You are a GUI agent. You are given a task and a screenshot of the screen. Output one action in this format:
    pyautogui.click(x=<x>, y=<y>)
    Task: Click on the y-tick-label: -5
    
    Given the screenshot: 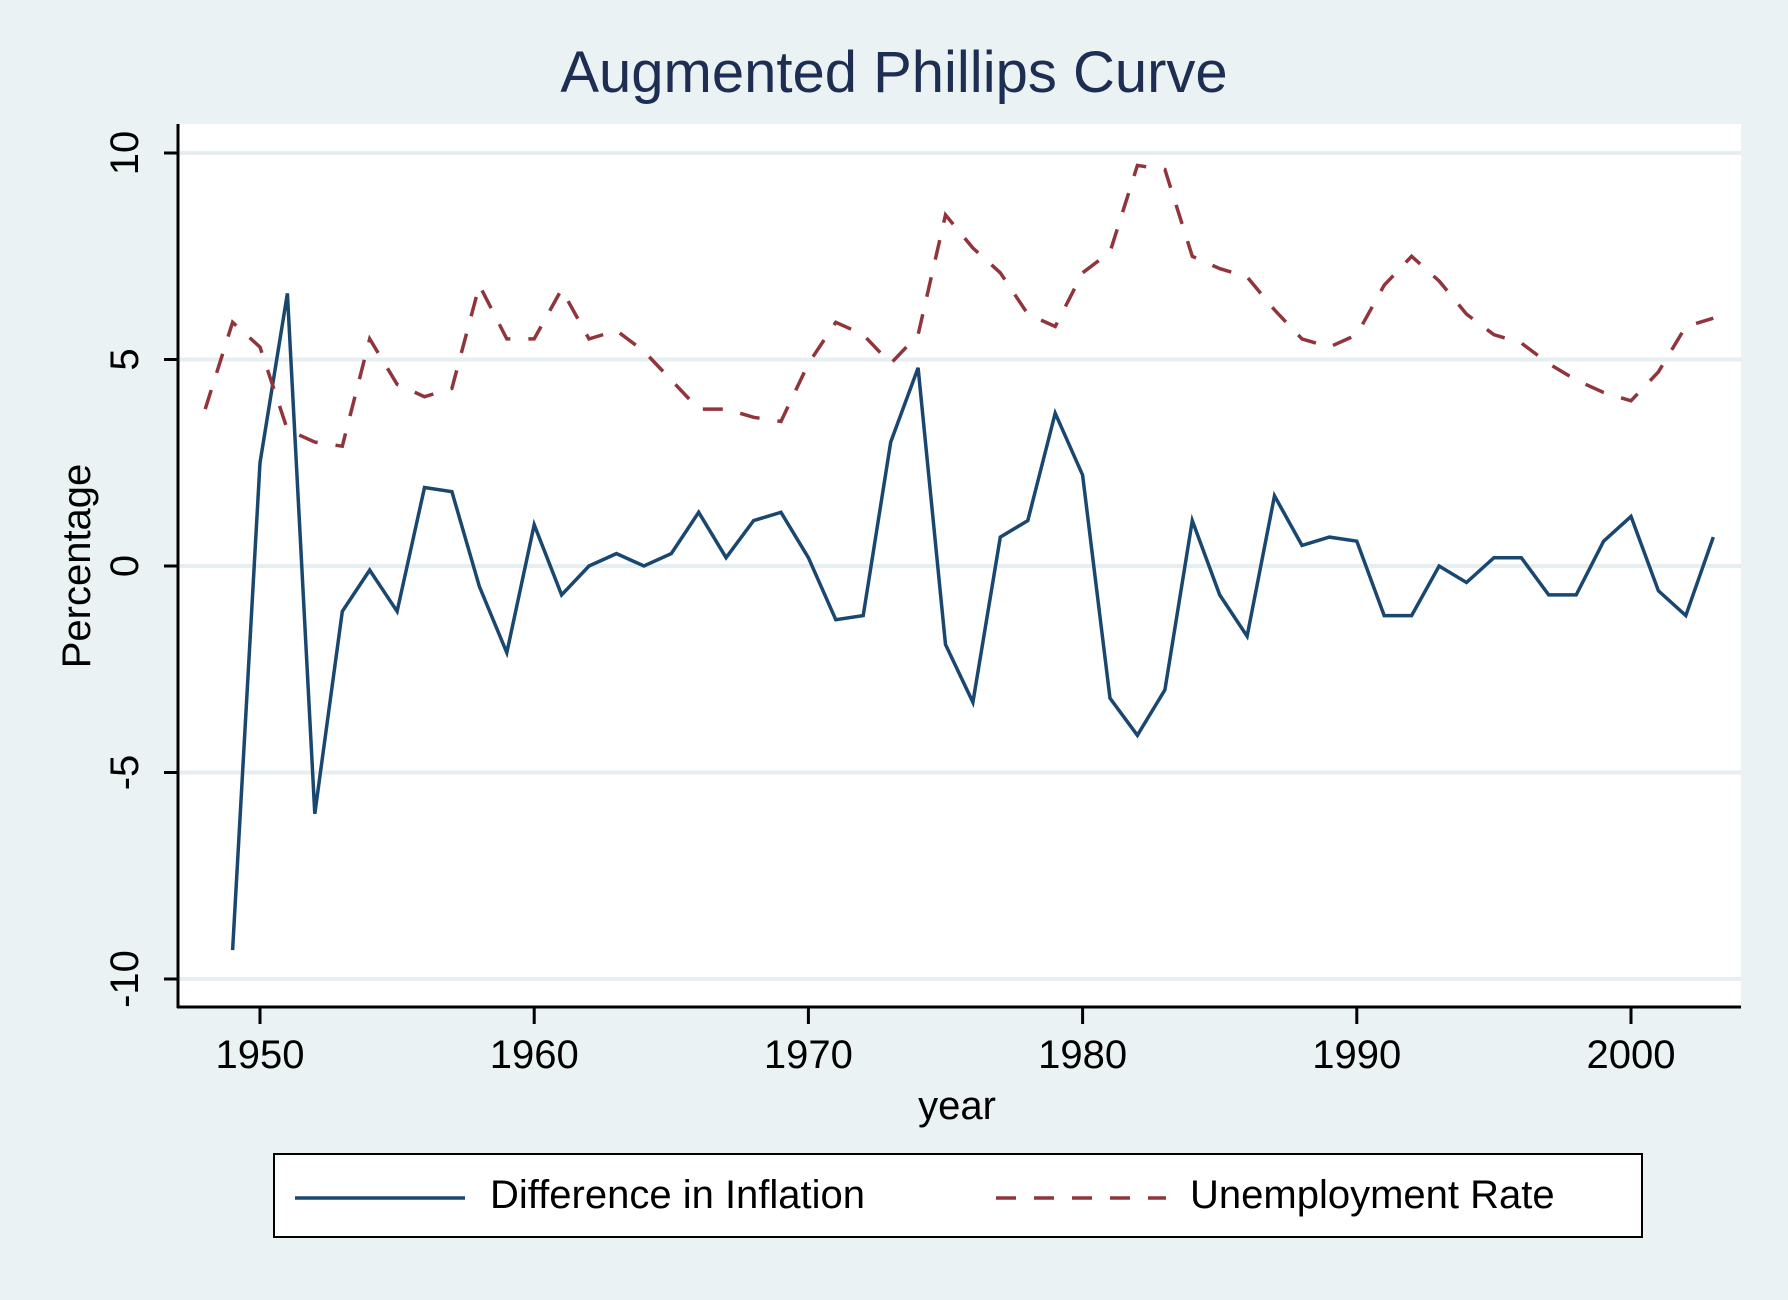 What is the action you would take?
    pyautogui.click(x=125, y=773)
    